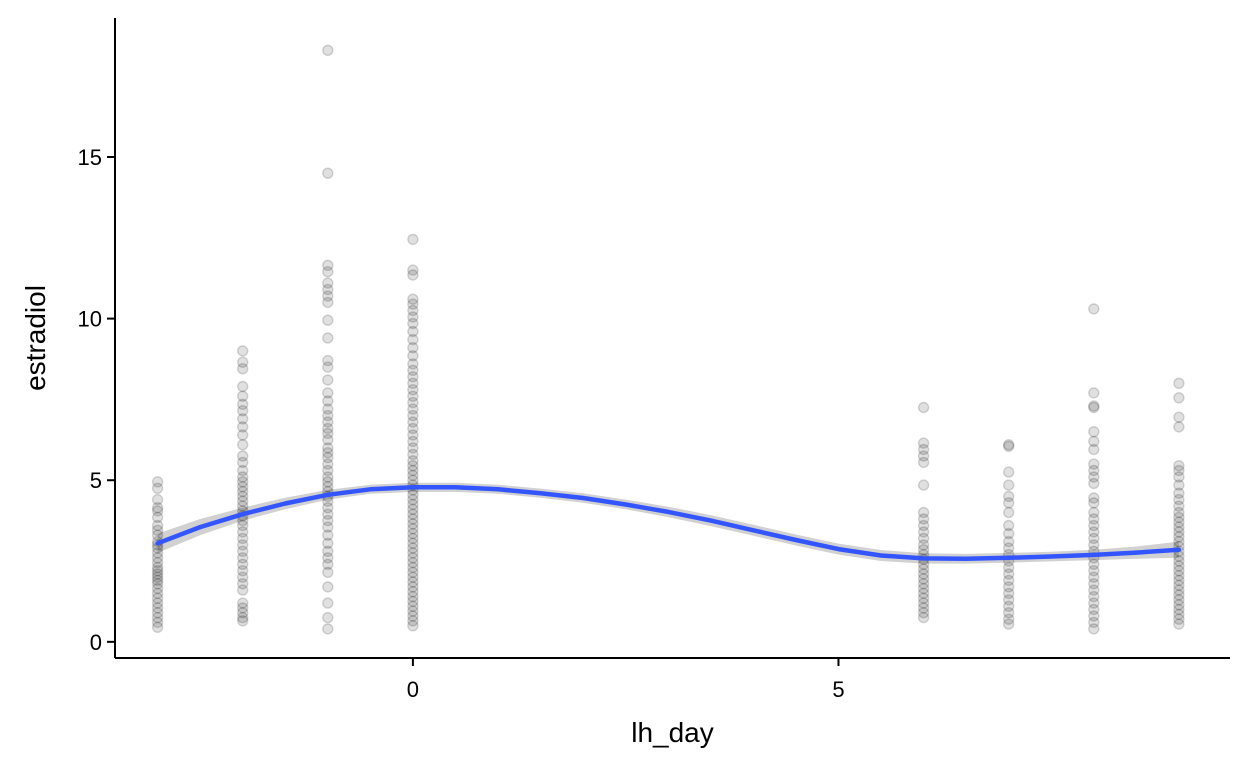  I want to click on smooth-line, so click(668, 523).